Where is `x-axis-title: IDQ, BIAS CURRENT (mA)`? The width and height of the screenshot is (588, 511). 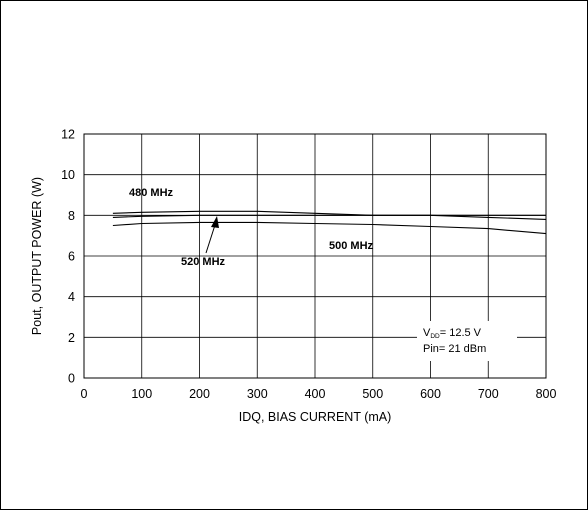
x-axis-title: IDQ, BIAS CURRENT (mA) is located at coordinates (315, 417).